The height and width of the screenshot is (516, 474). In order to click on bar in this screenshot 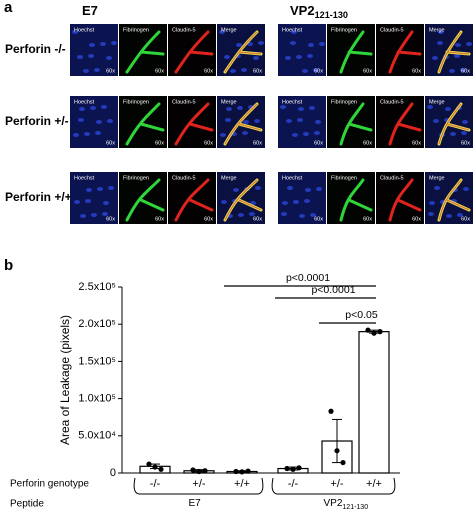, I will do `click(374, 402)`.